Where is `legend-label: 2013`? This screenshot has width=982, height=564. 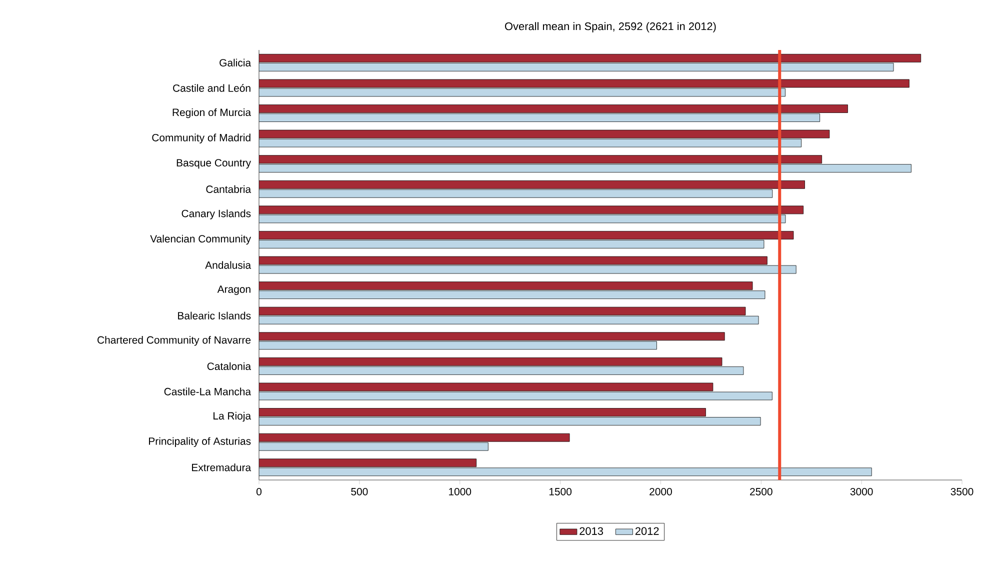
legend-label: 2013 is located at coordinates (592, 531).